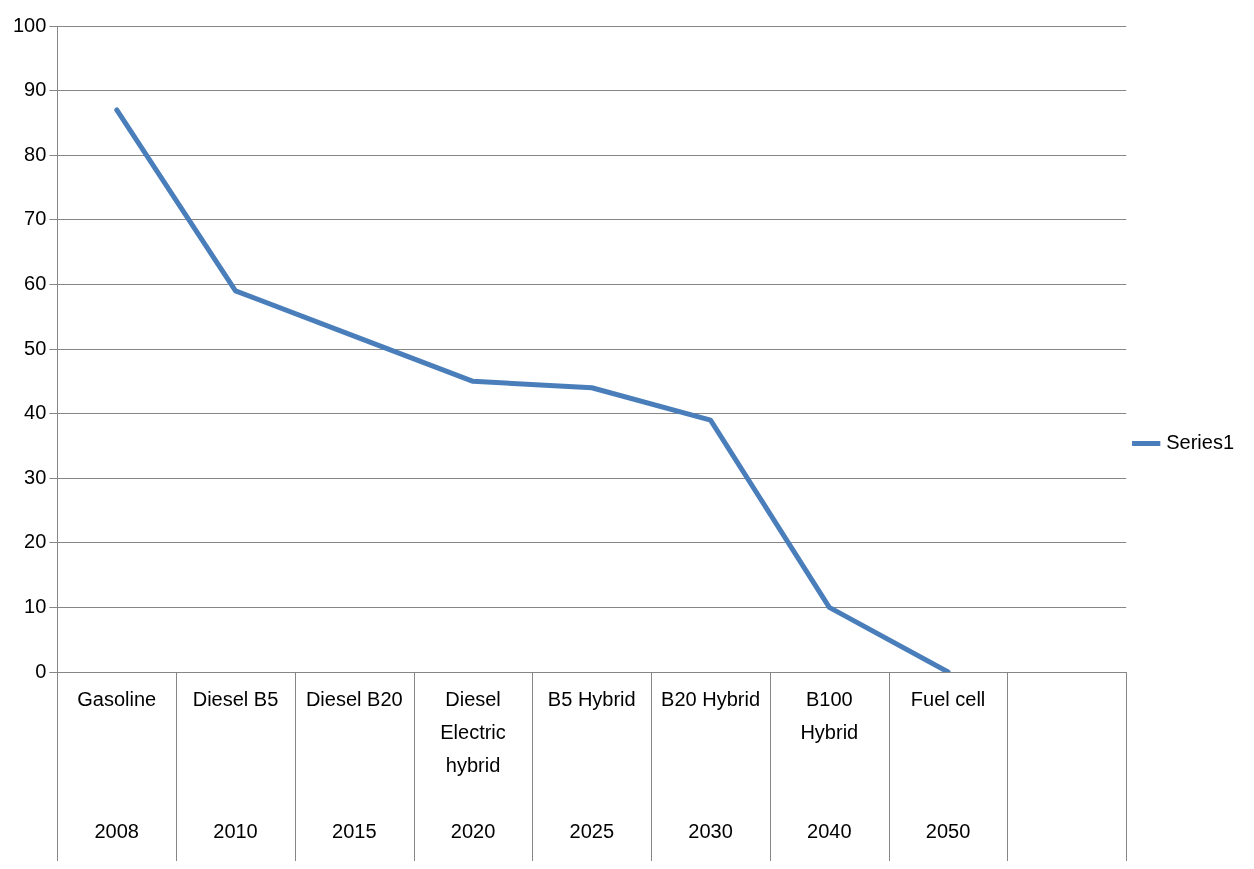  Describe the element at coordinates (35, 412) in the screenshot. I see `y-tick-label: 40` at that location.